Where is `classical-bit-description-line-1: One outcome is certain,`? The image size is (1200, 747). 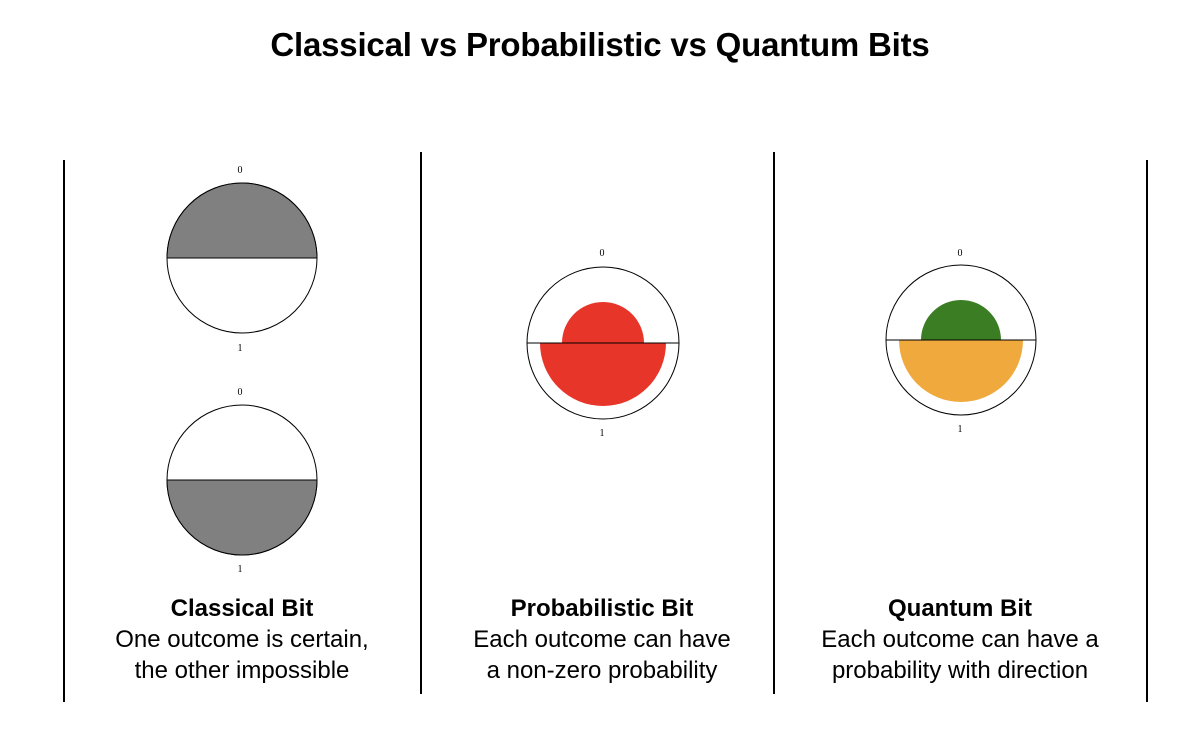
classical-bit-description-line-1: One outcome is certain, is located at coordinates (242, 639).